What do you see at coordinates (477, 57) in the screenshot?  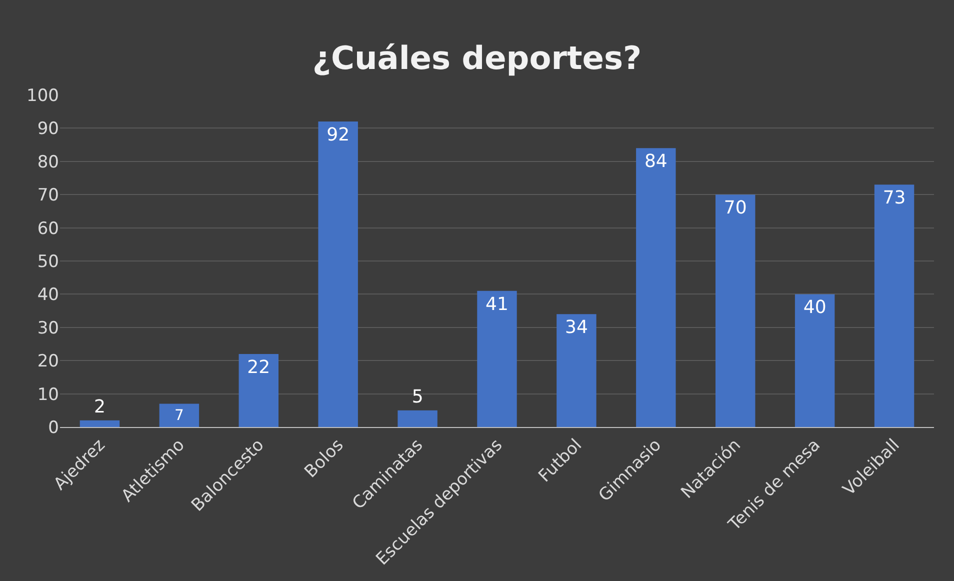 I see `chart-title: ¿Cuáles deportes?` at bounding box center [477, 57].